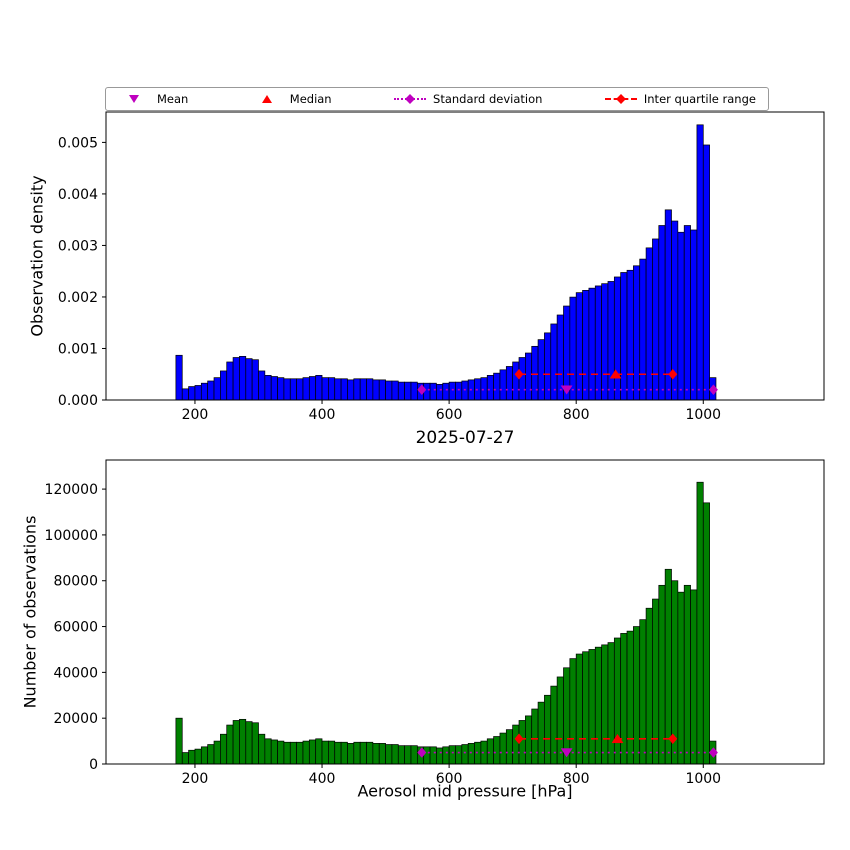 Image resolution: width=850 pixels, height=850 pixels. Describe the element at coordinates (75, 719) in the screenshot. I see `y-tick-label: 20000` at that location.